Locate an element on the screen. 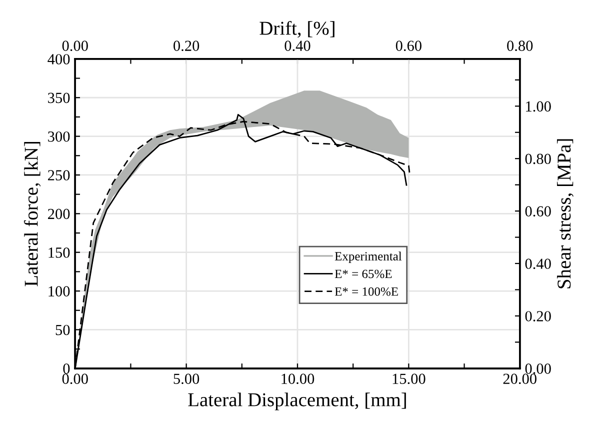 This screenshot has height=421, width=601. legend-label: E* = 100%E is located at coordinates (366, 291).